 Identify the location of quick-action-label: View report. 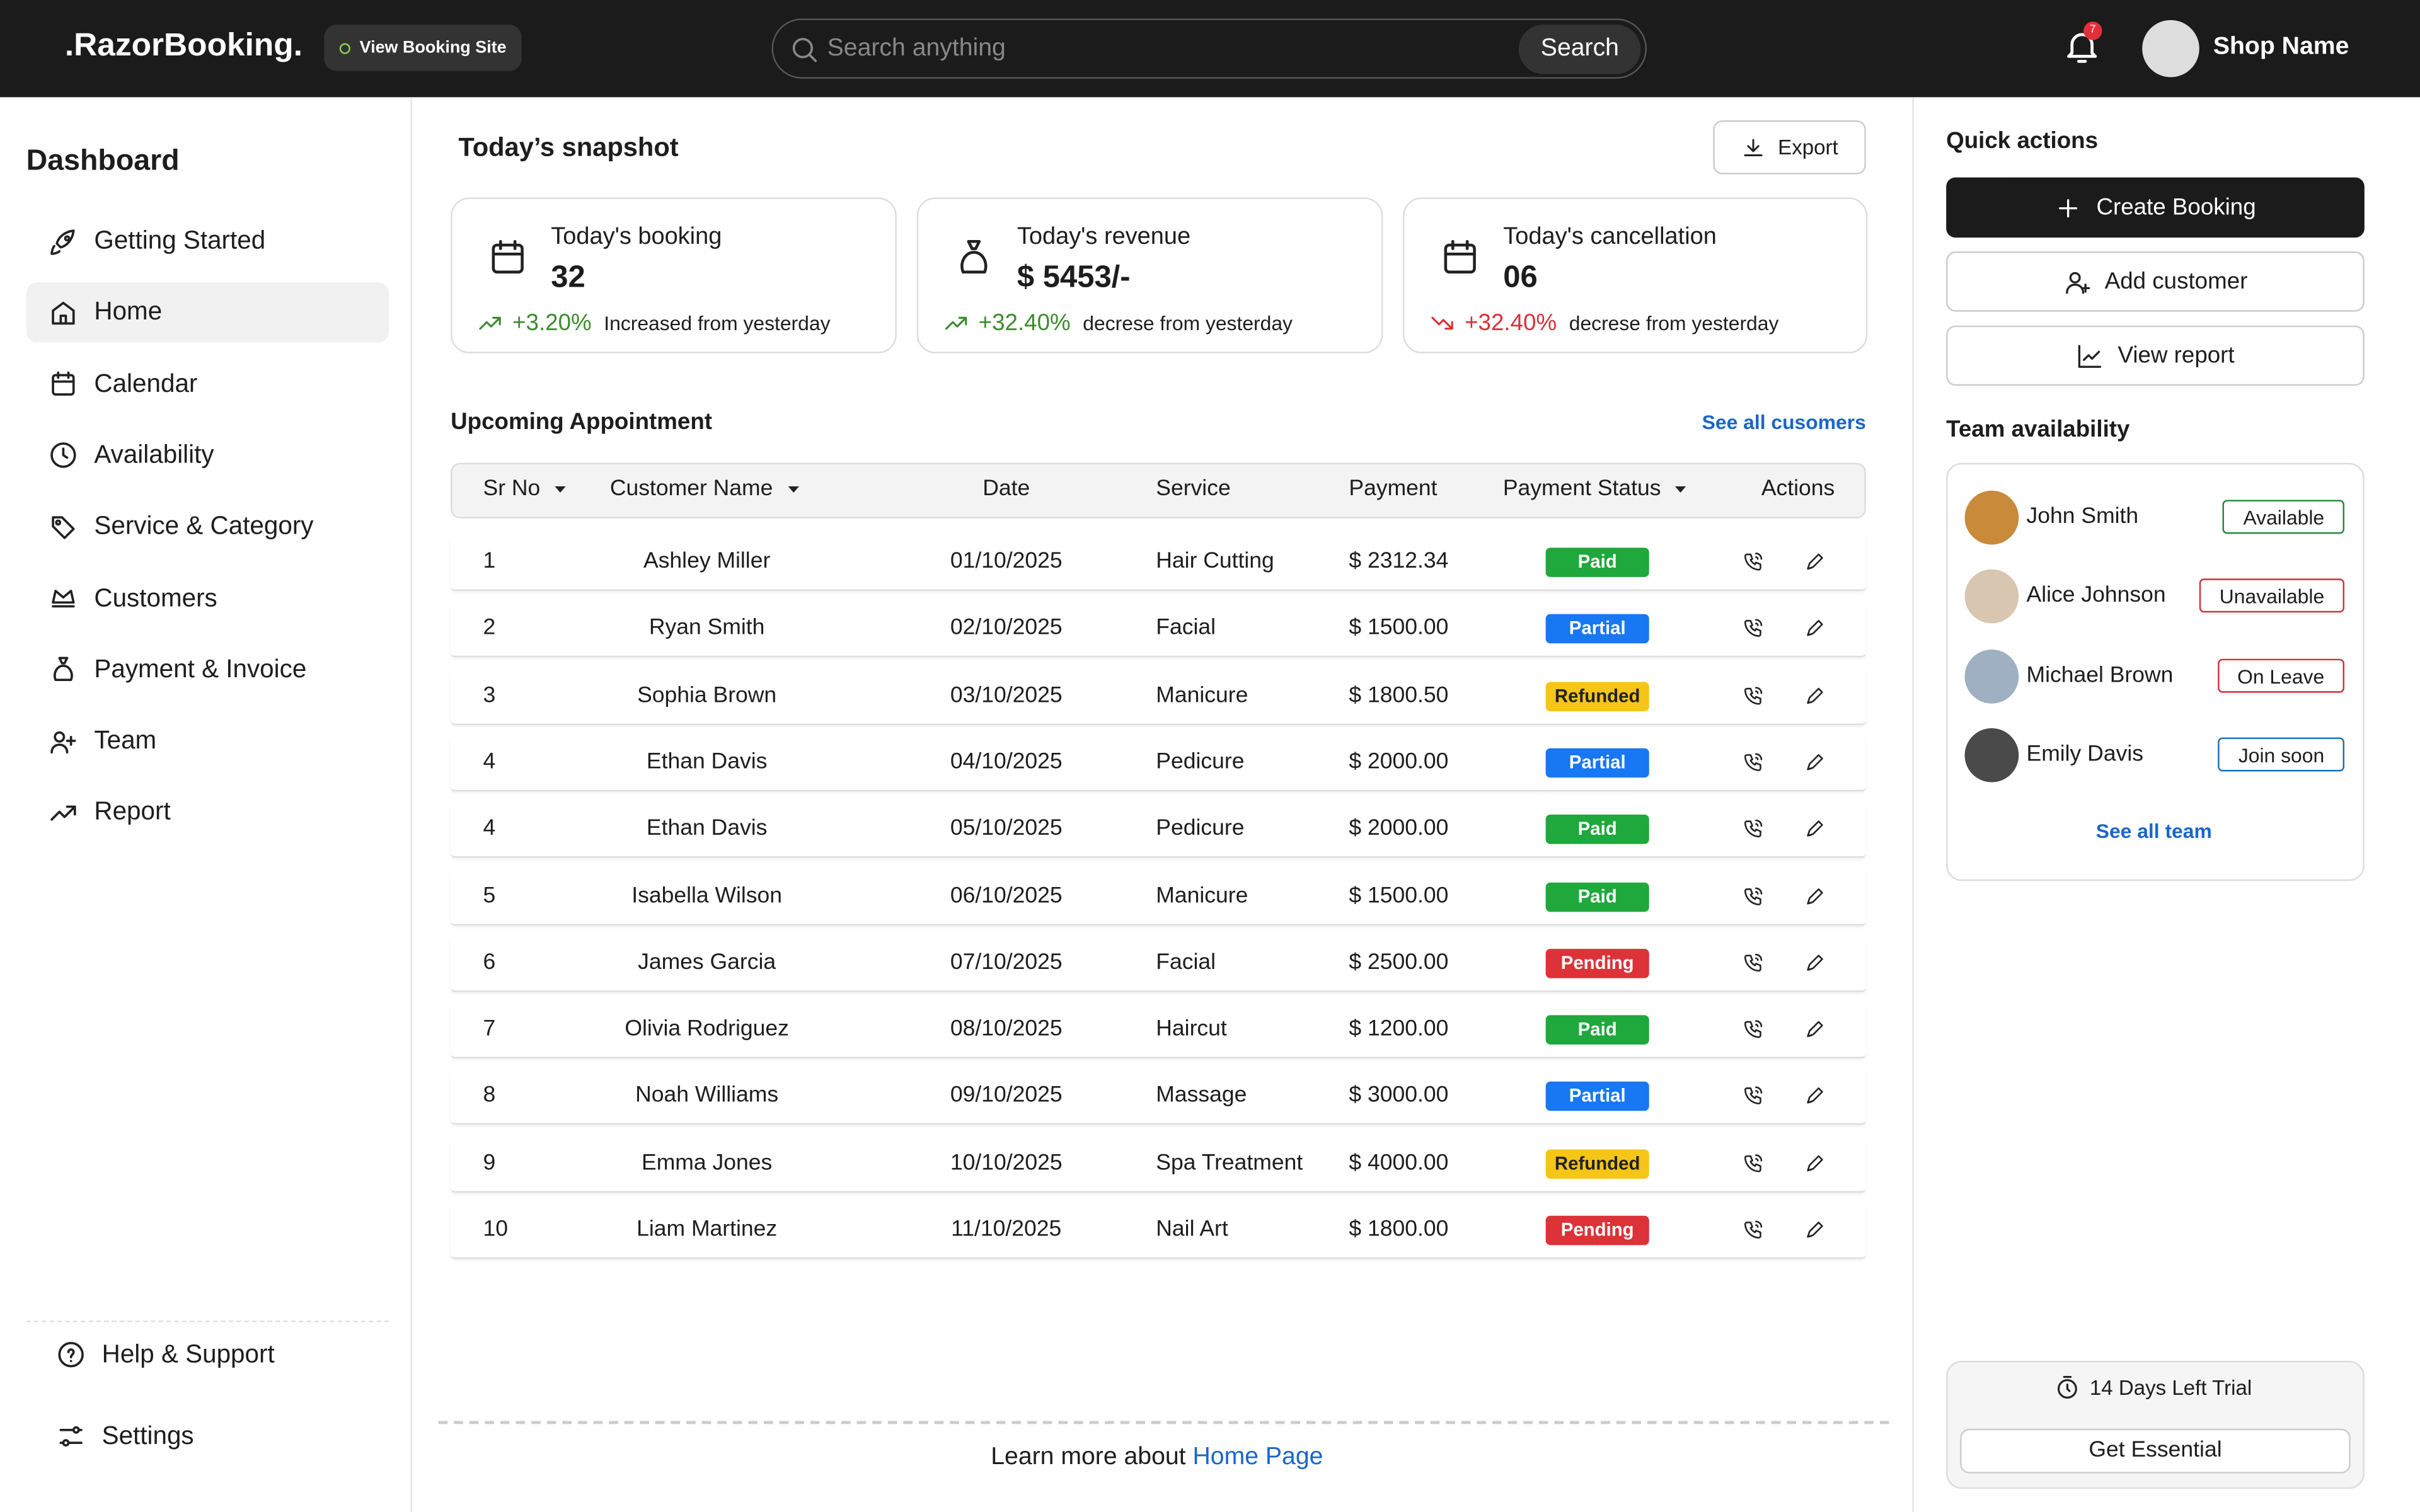
(2176, 355).